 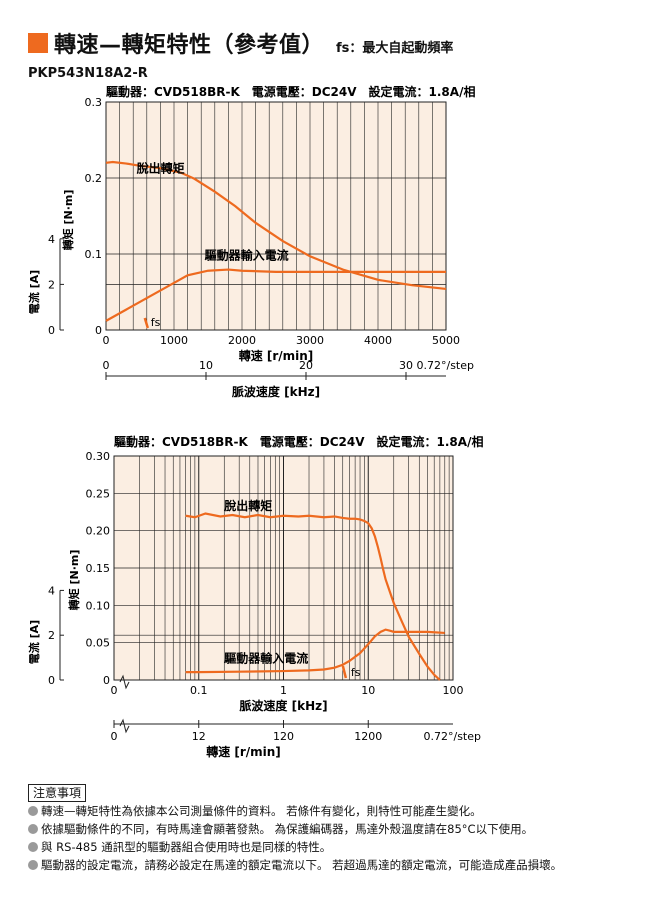 What do you see at coordinates (57, 793) in the screenshot?
I see `notes-title: 注意事項` at bounding box center [57, 793].